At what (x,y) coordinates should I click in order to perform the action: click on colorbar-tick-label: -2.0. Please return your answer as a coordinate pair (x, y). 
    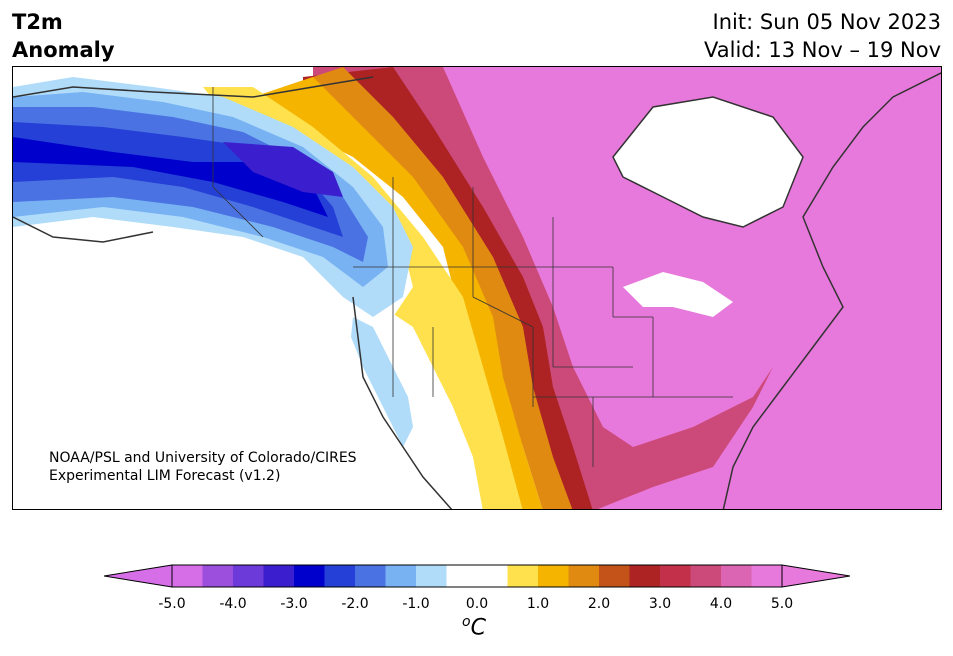
    Looking at the image, I should click on (355, 604).